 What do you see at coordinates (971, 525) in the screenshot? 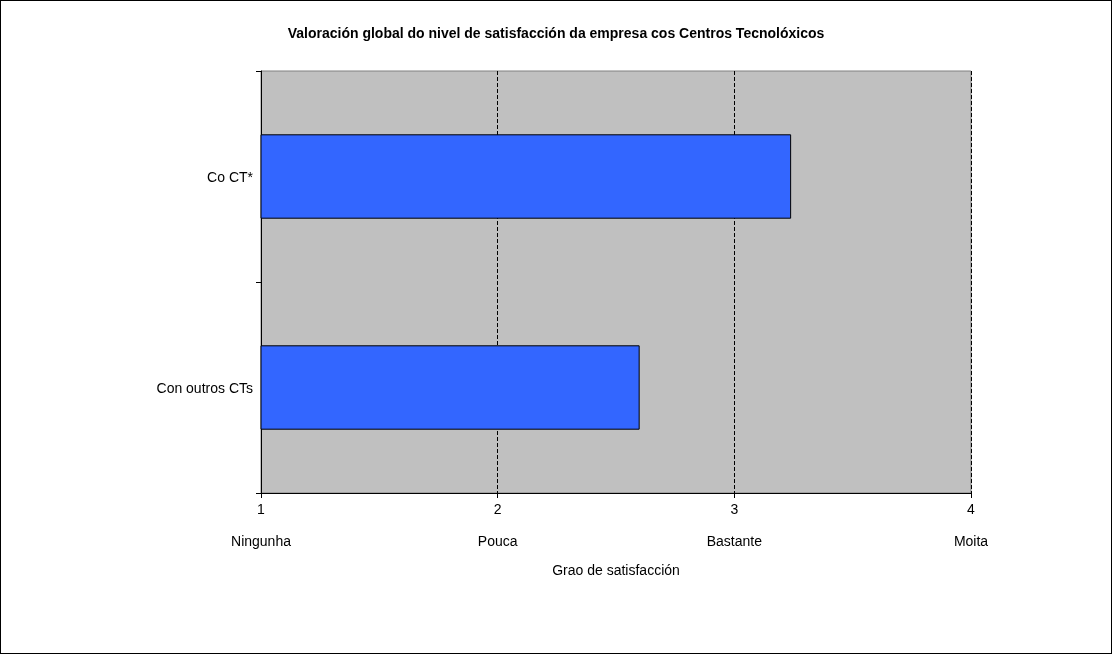
I see `x-tick-label: 4 Moita` at bounding box center [971, 525].